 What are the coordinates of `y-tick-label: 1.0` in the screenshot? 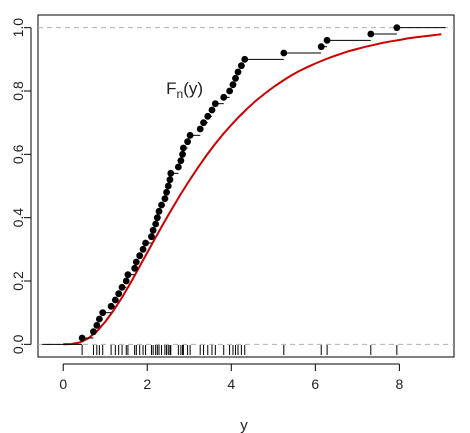 It's located at (18, 28).